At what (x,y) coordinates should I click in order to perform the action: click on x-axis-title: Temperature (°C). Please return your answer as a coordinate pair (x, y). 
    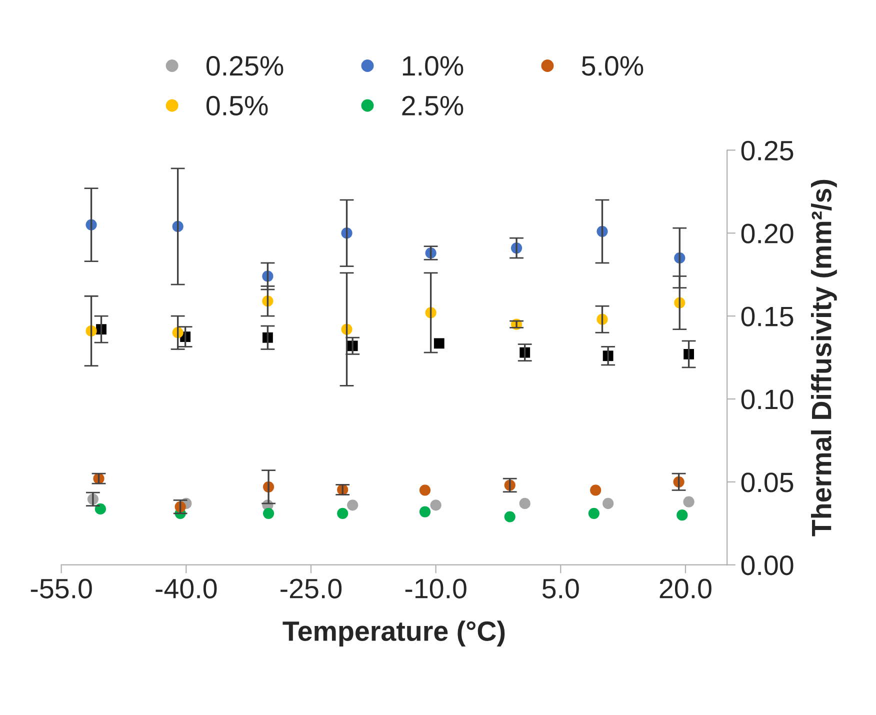
    Looking at the image, I should click on (393, 633).